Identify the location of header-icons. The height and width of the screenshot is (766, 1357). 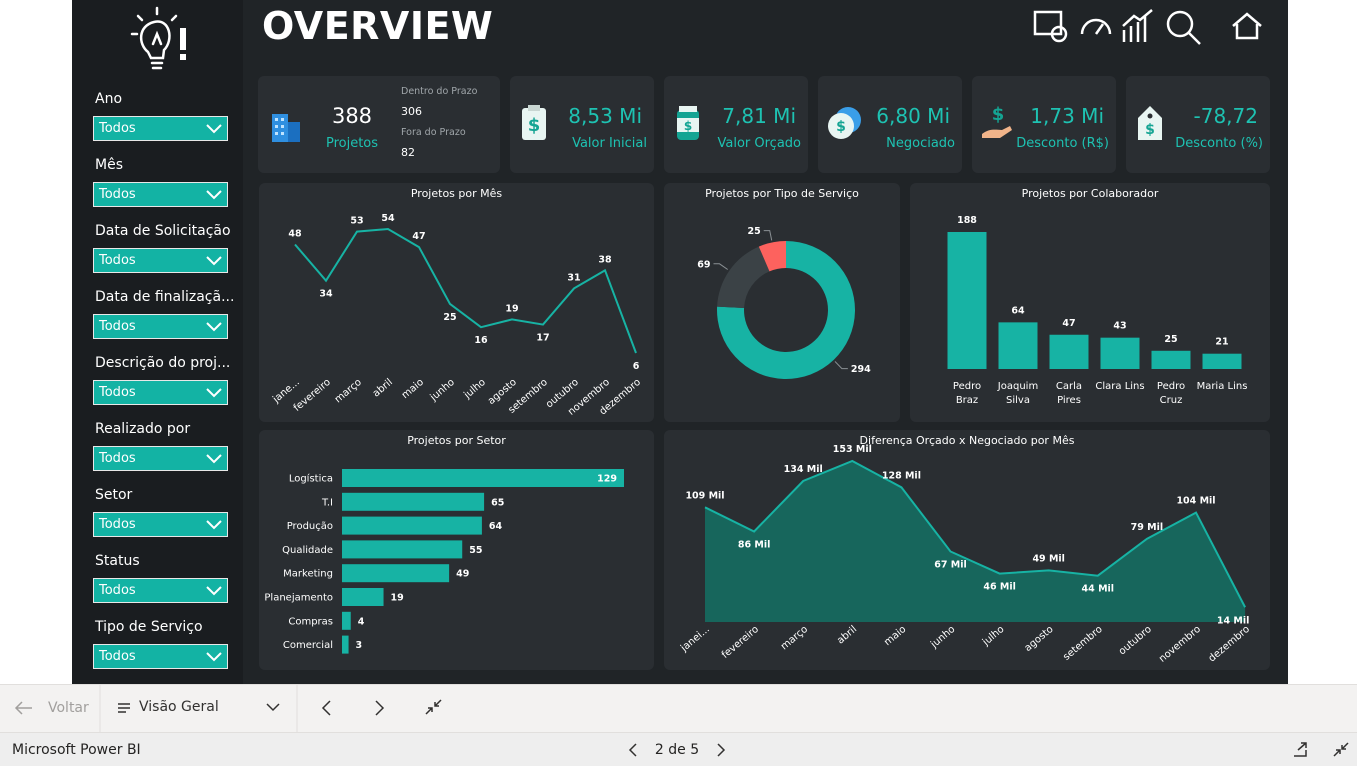
(1147, 27).